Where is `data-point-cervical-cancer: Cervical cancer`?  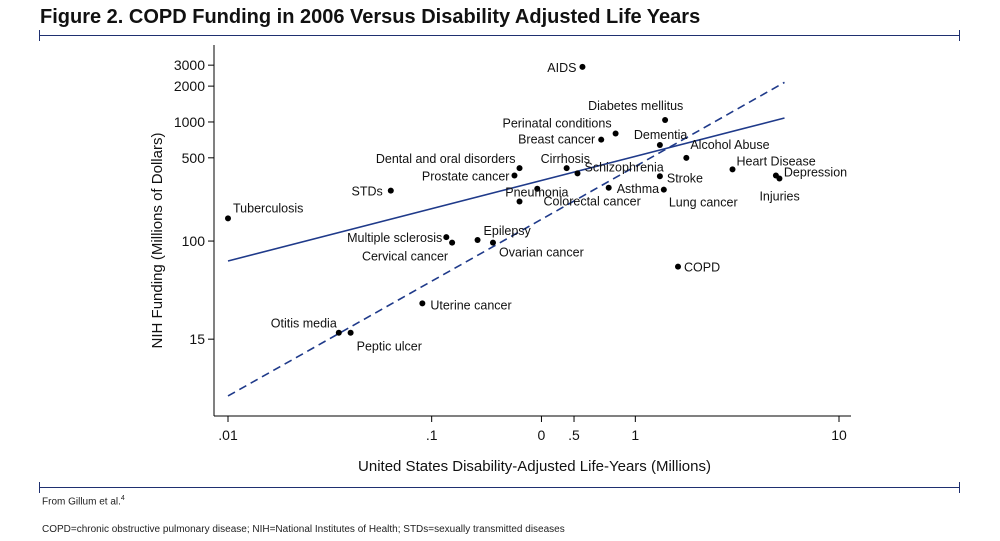 data-point-cervical-cancer: Cervical cancer is located at coordinates (409, 251).